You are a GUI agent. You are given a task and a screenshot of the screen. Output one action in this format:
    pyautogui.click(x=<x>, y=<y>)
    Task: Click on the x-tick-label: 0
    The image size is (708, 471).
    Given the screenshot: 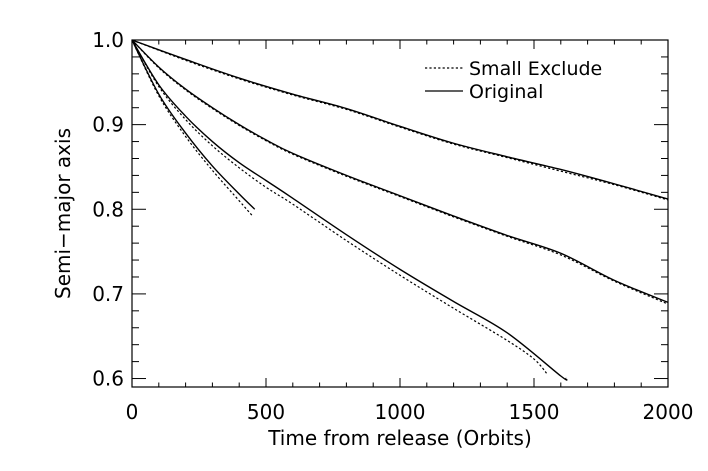 What is the action you would take?
    pyautogui.click(x=132, y=412)
    